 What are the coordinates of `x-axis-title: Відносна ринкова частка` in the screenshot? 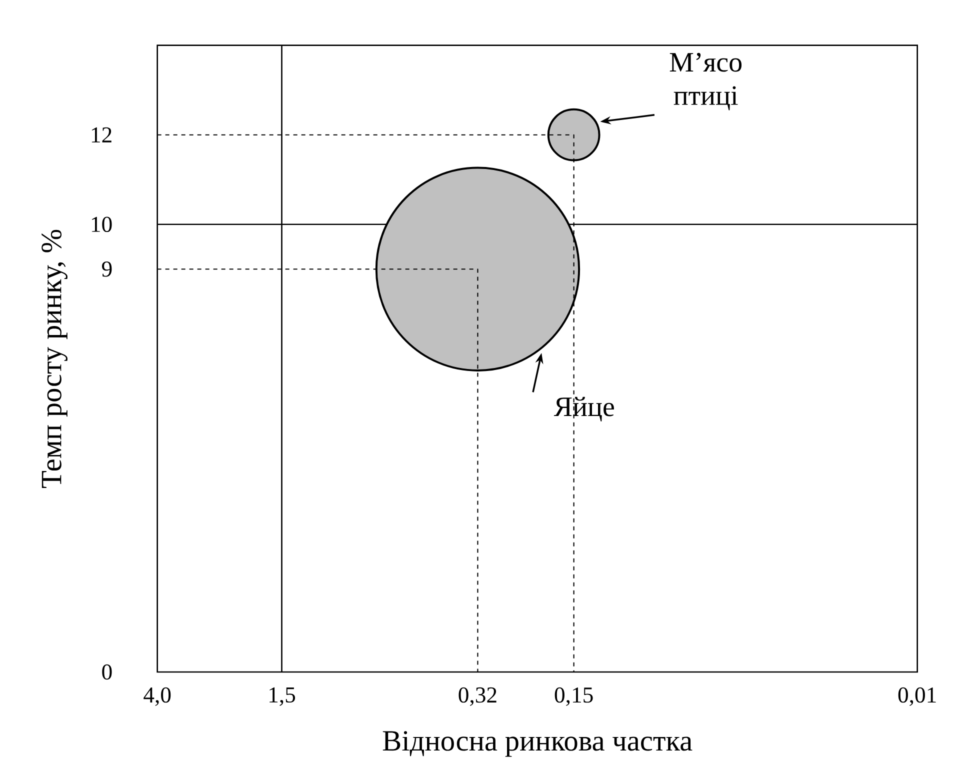 It's located at (537, 744).